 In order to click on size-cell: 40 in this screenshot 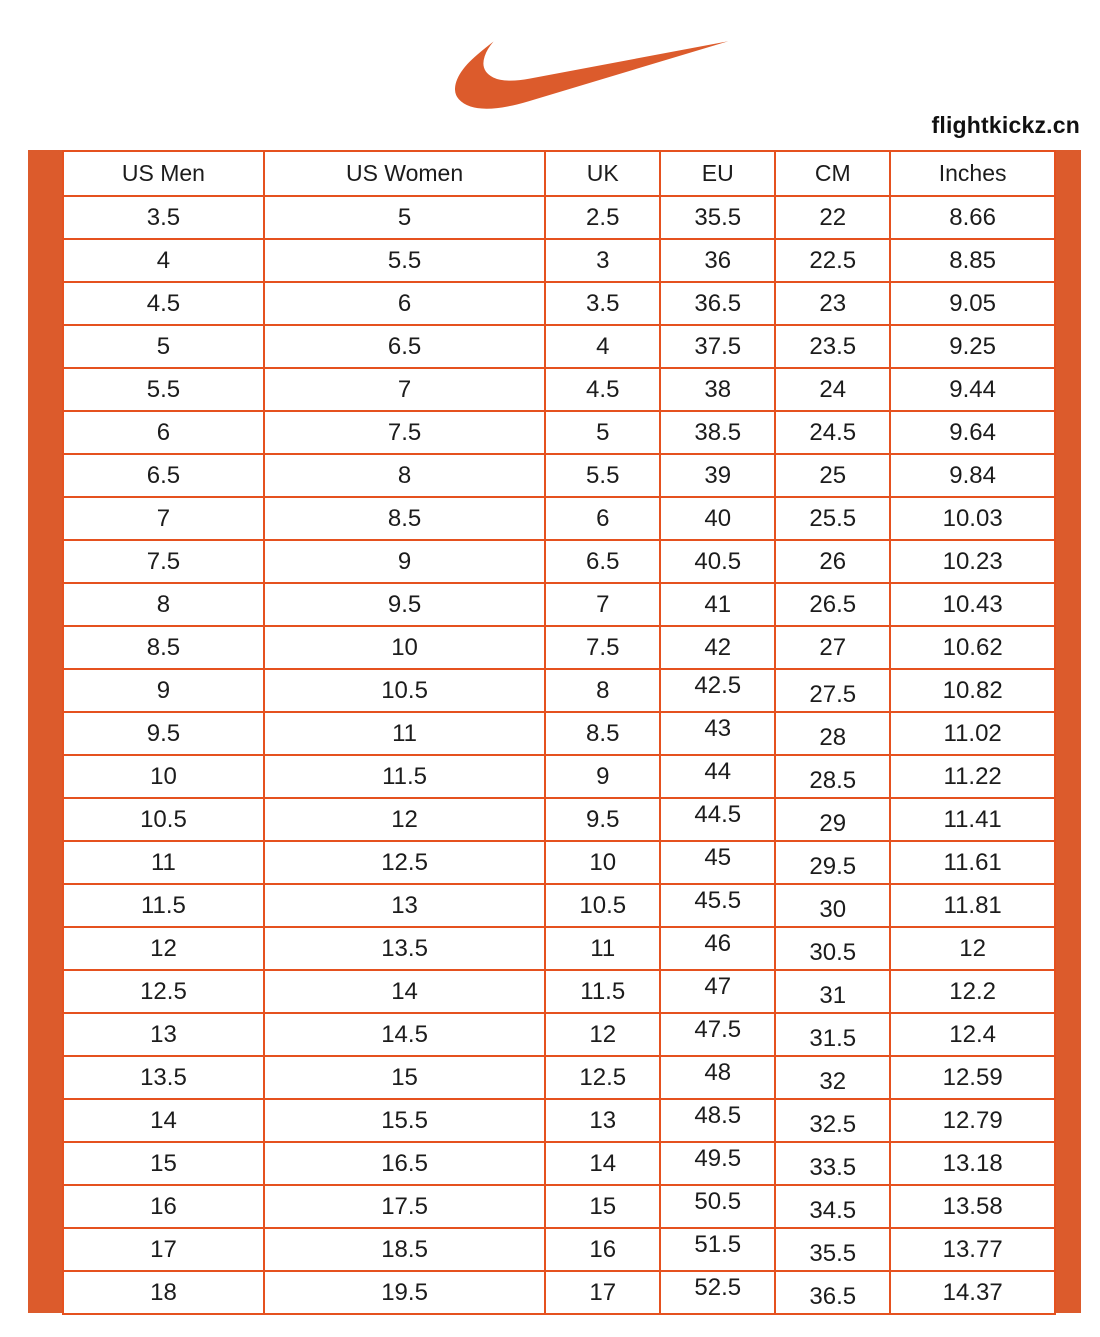, I will do `click(718, 518)`.